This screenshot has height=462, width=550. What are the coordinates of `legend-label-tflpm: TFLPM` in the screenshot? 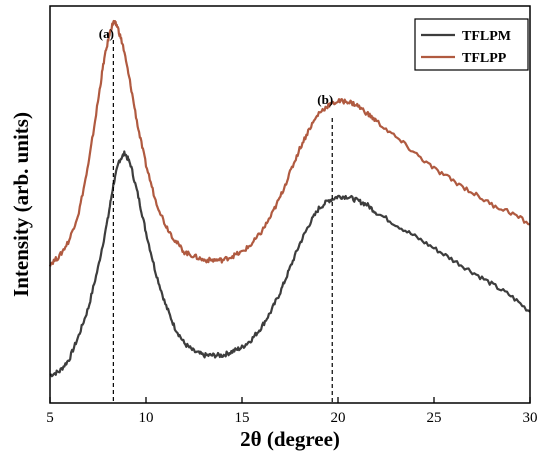 It's located at (486, 36).